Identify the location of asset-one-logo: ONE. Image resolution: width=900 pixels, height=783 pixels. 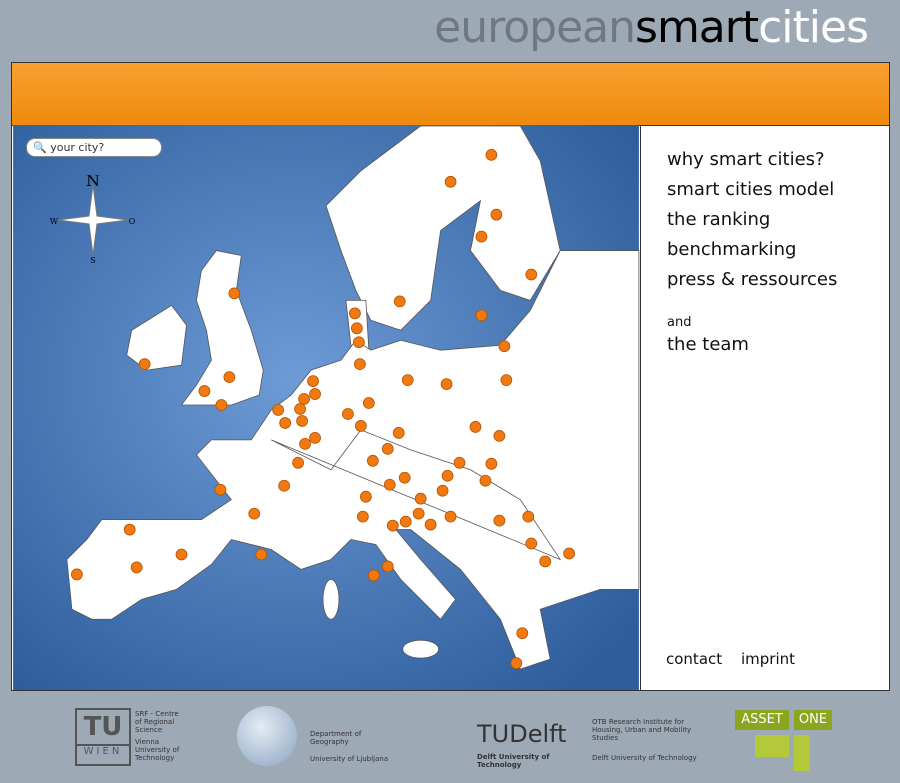
(813, 720).